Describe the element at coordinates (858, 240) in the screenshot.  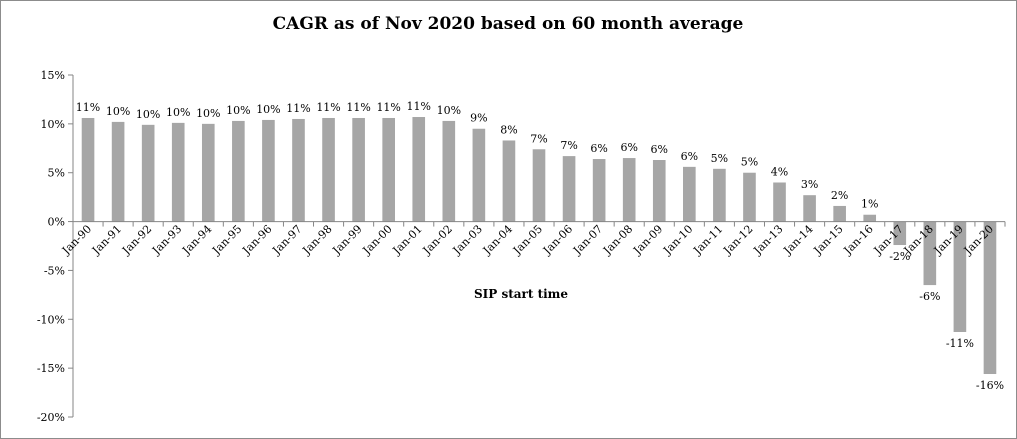
I see `x-tick-label: Jan-16` at that location.